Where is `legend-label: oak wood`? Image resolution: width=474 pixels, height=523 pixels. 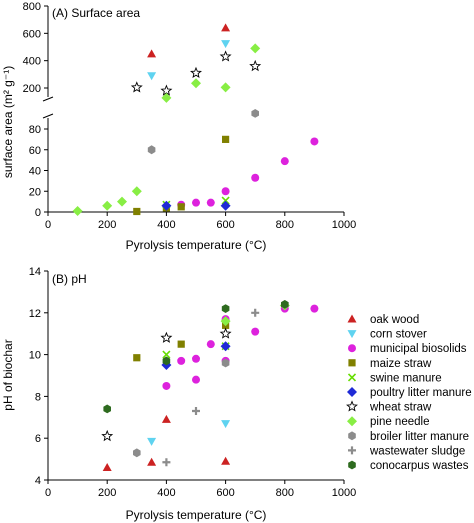 legend-label: oak wood is located at coordinates (394, 320).